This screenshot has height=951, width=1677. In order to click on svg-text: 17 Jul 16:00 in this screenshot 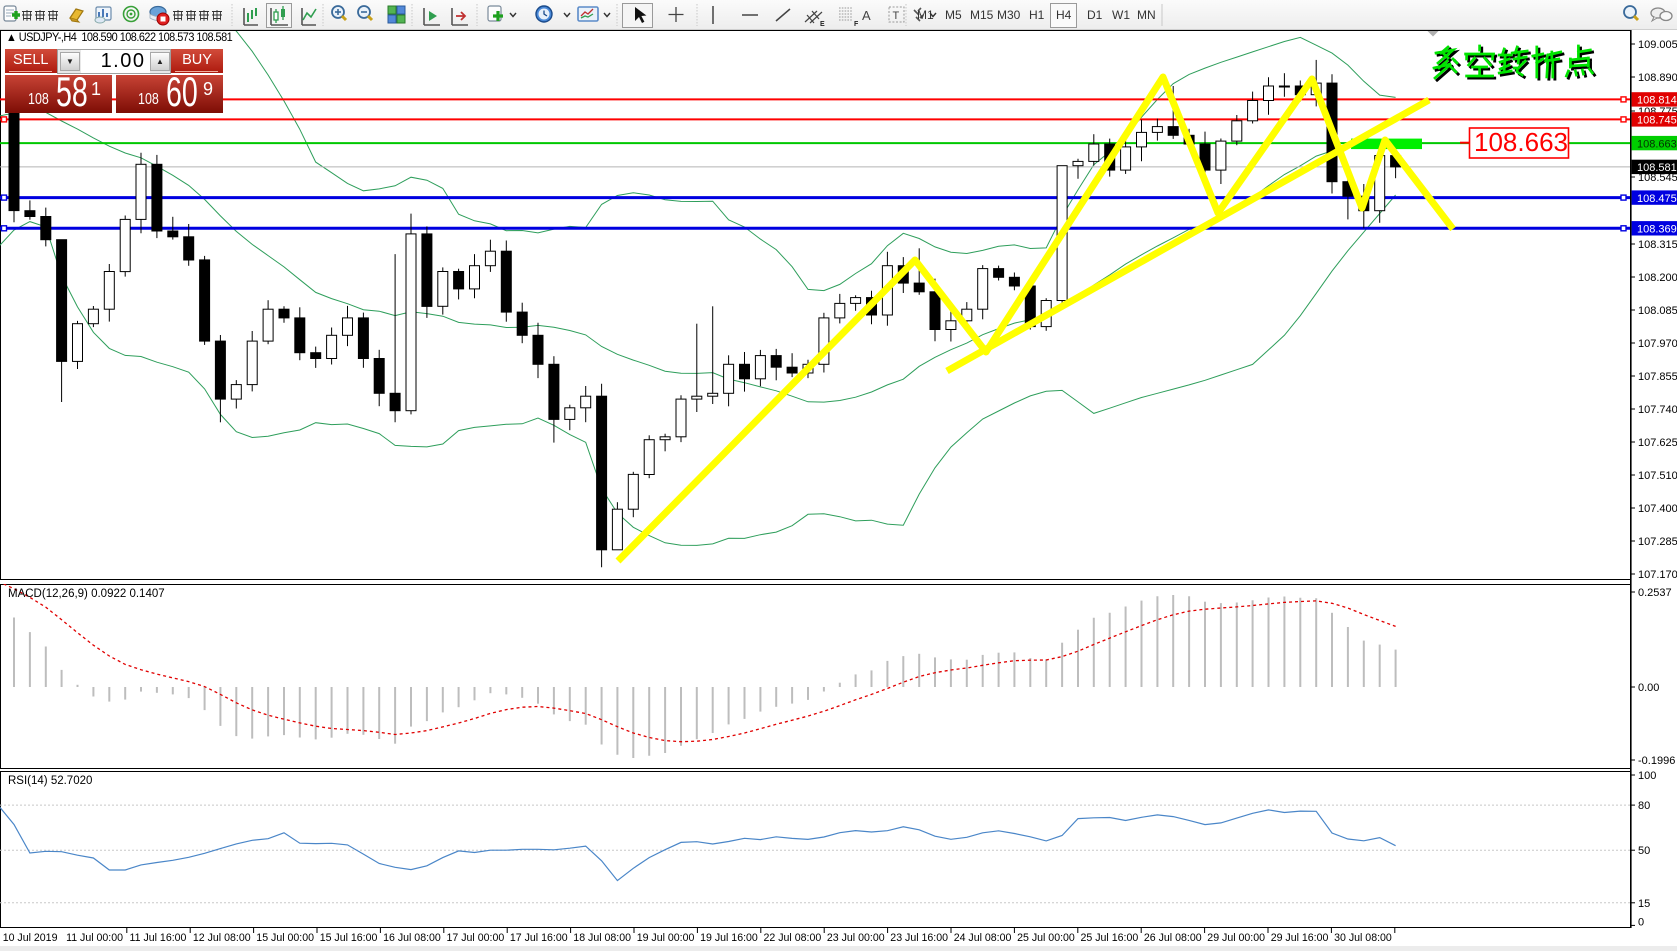, I will do `click(539, 938)`.